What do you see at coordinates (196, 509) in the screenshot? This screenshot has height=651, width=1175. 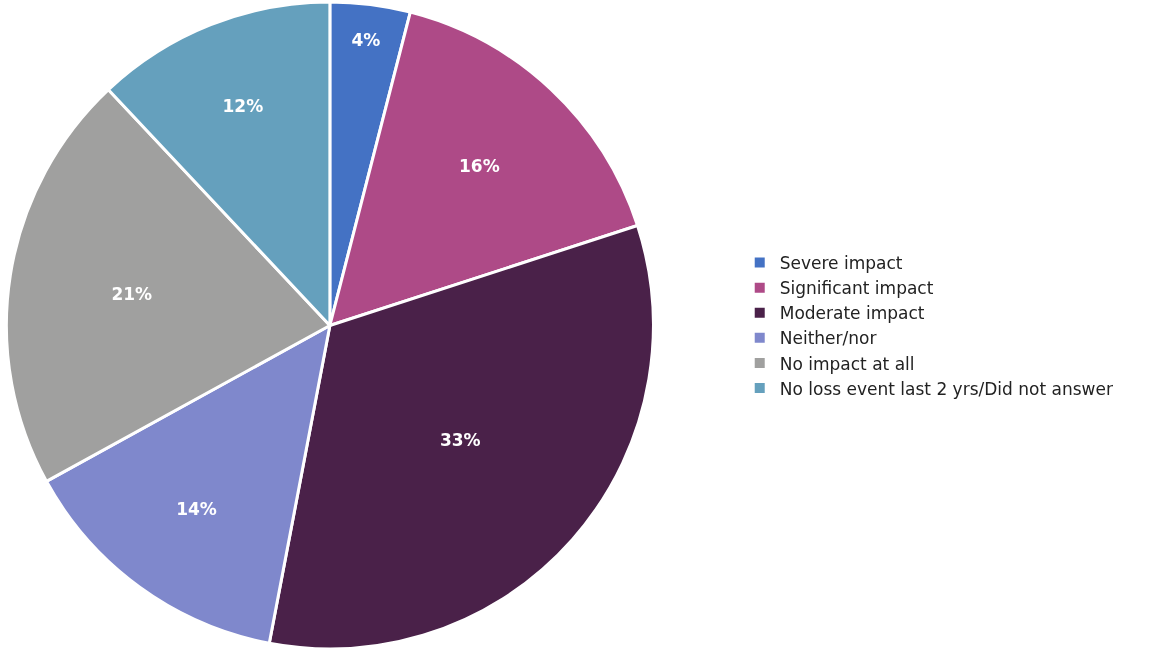 I see `data-label: 14%` at bounding box center [196, 509].